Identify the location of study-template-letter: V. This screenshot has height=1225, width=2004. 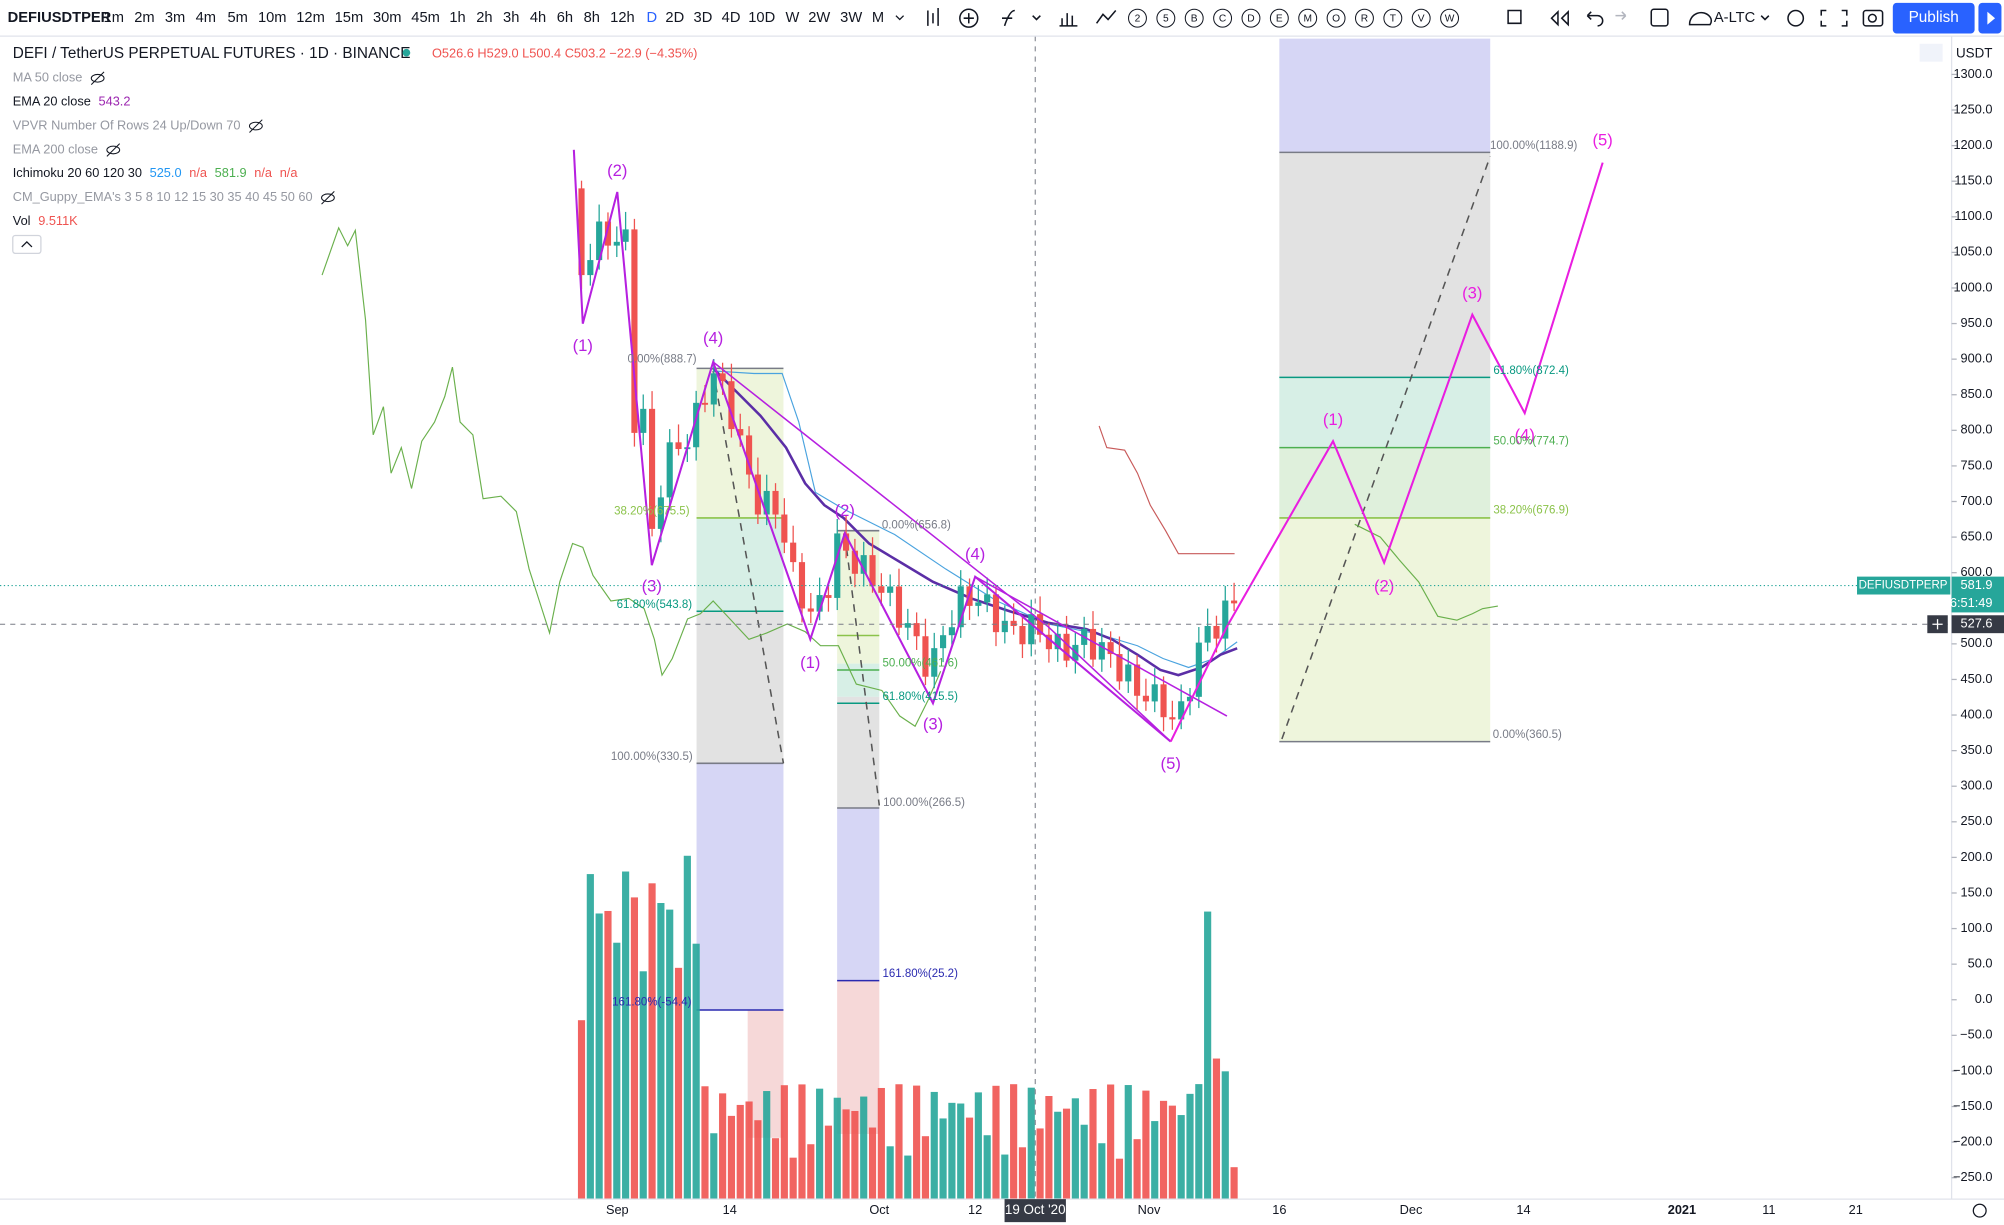
(1421, 19).